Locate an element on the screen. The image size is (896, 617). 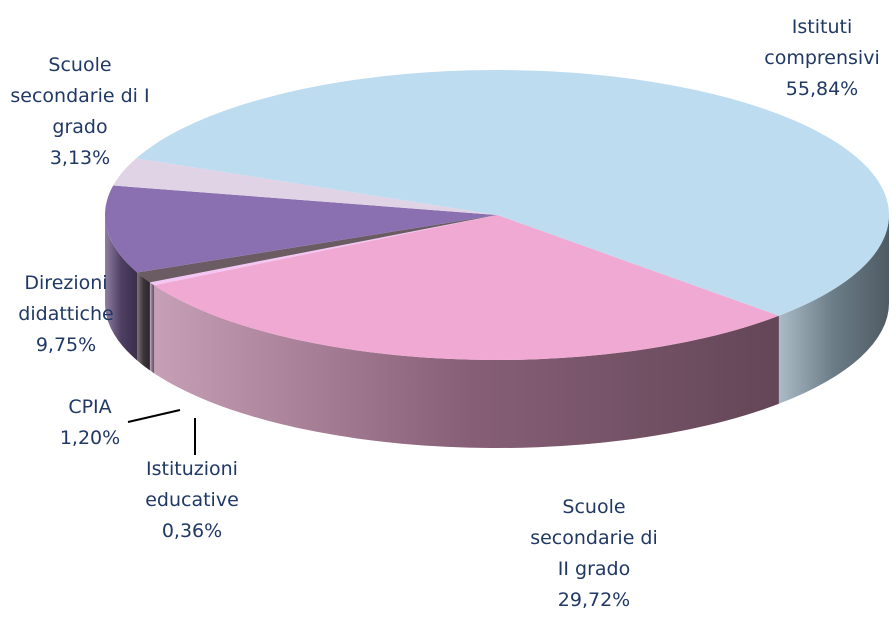
value-label: 55,84% is located at coordinates (822, 89).